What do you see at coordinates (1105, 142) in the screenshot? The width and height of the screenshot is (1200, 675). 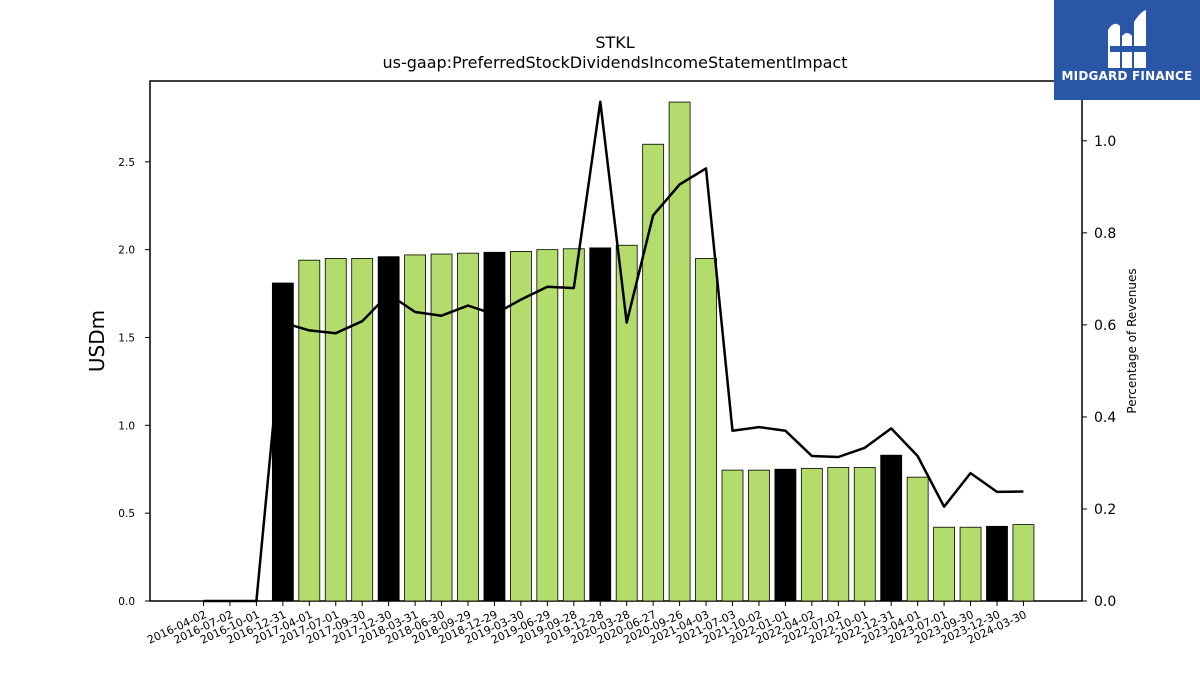 I see `y2-tick-label: 1.0` at bounding box center [1105, 142].